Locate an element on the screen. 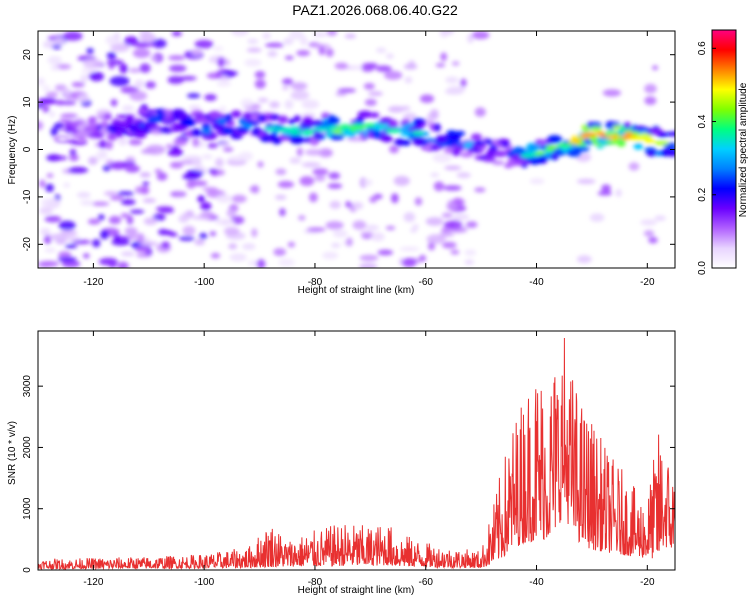 The width and height of the screenshot is (750, 600). snr-y-tick-label: 1000 is located at coordinates (27, 508).